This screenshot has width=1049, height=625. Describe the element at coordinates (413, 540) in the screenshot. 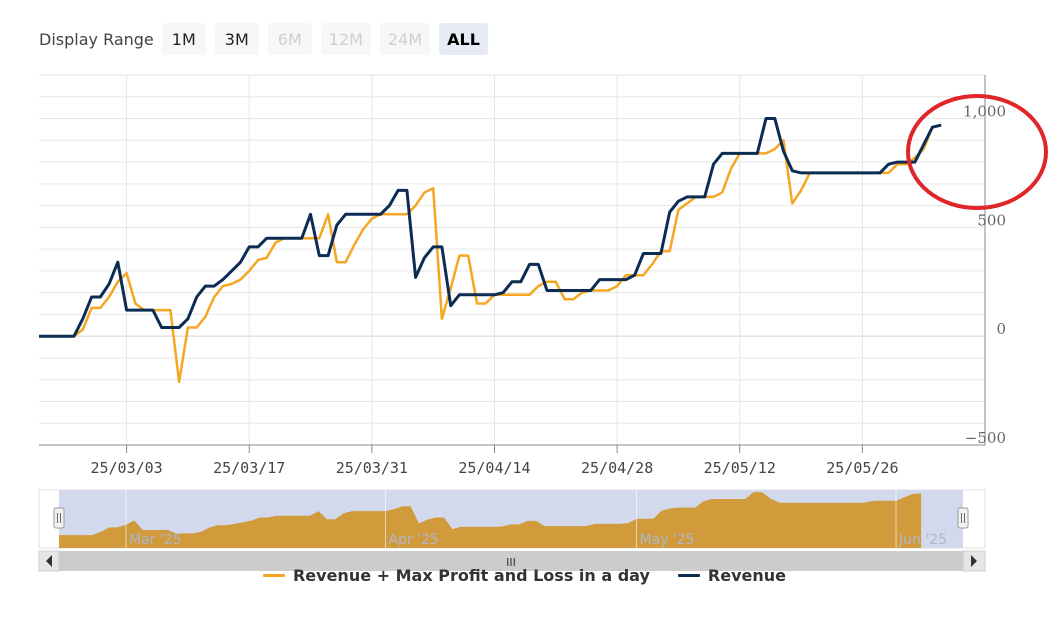

I see `navigator-tick-label: Apr '25` at that location.